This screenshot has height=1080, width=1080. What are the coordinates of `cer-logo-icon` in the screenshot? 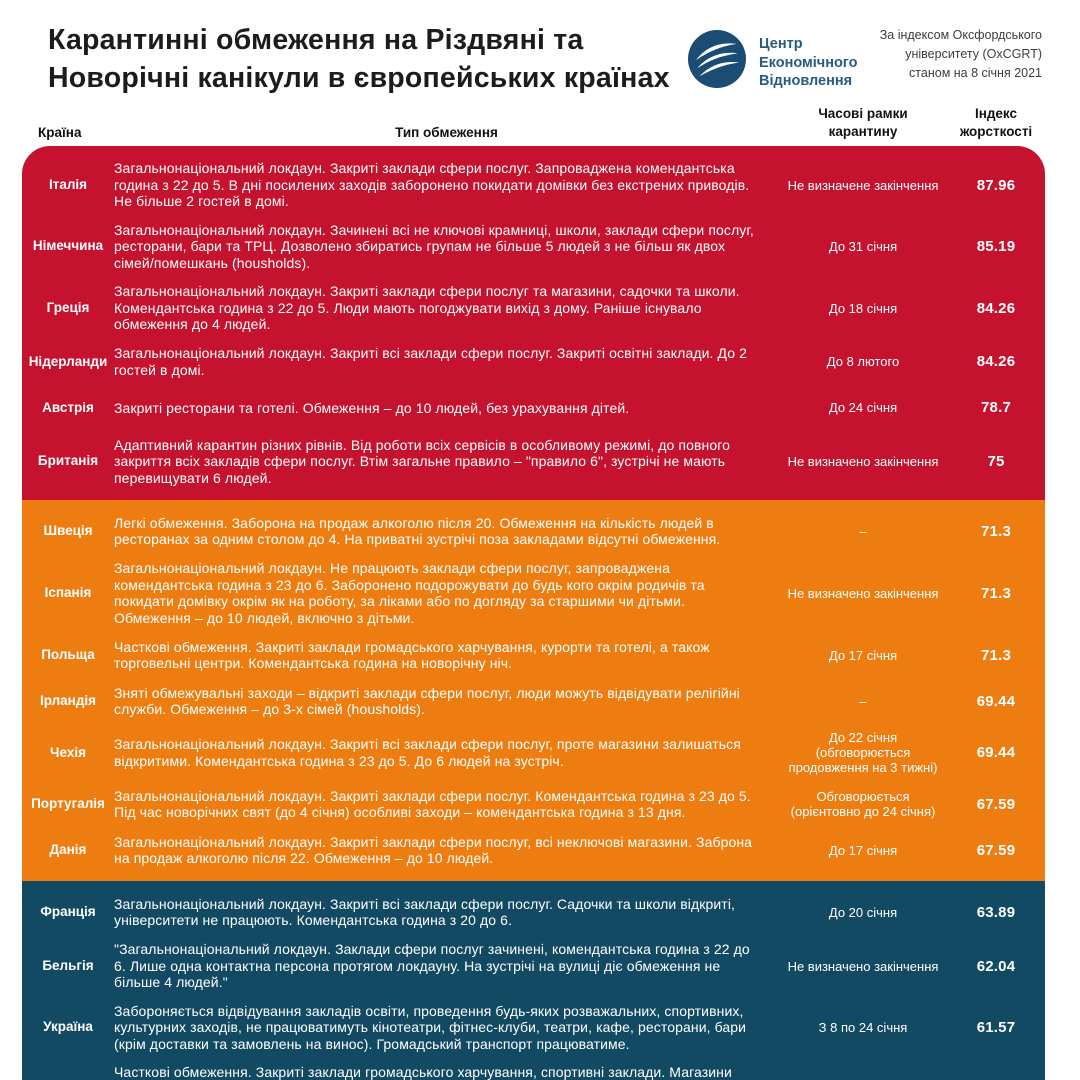 It's located at (717, 59).